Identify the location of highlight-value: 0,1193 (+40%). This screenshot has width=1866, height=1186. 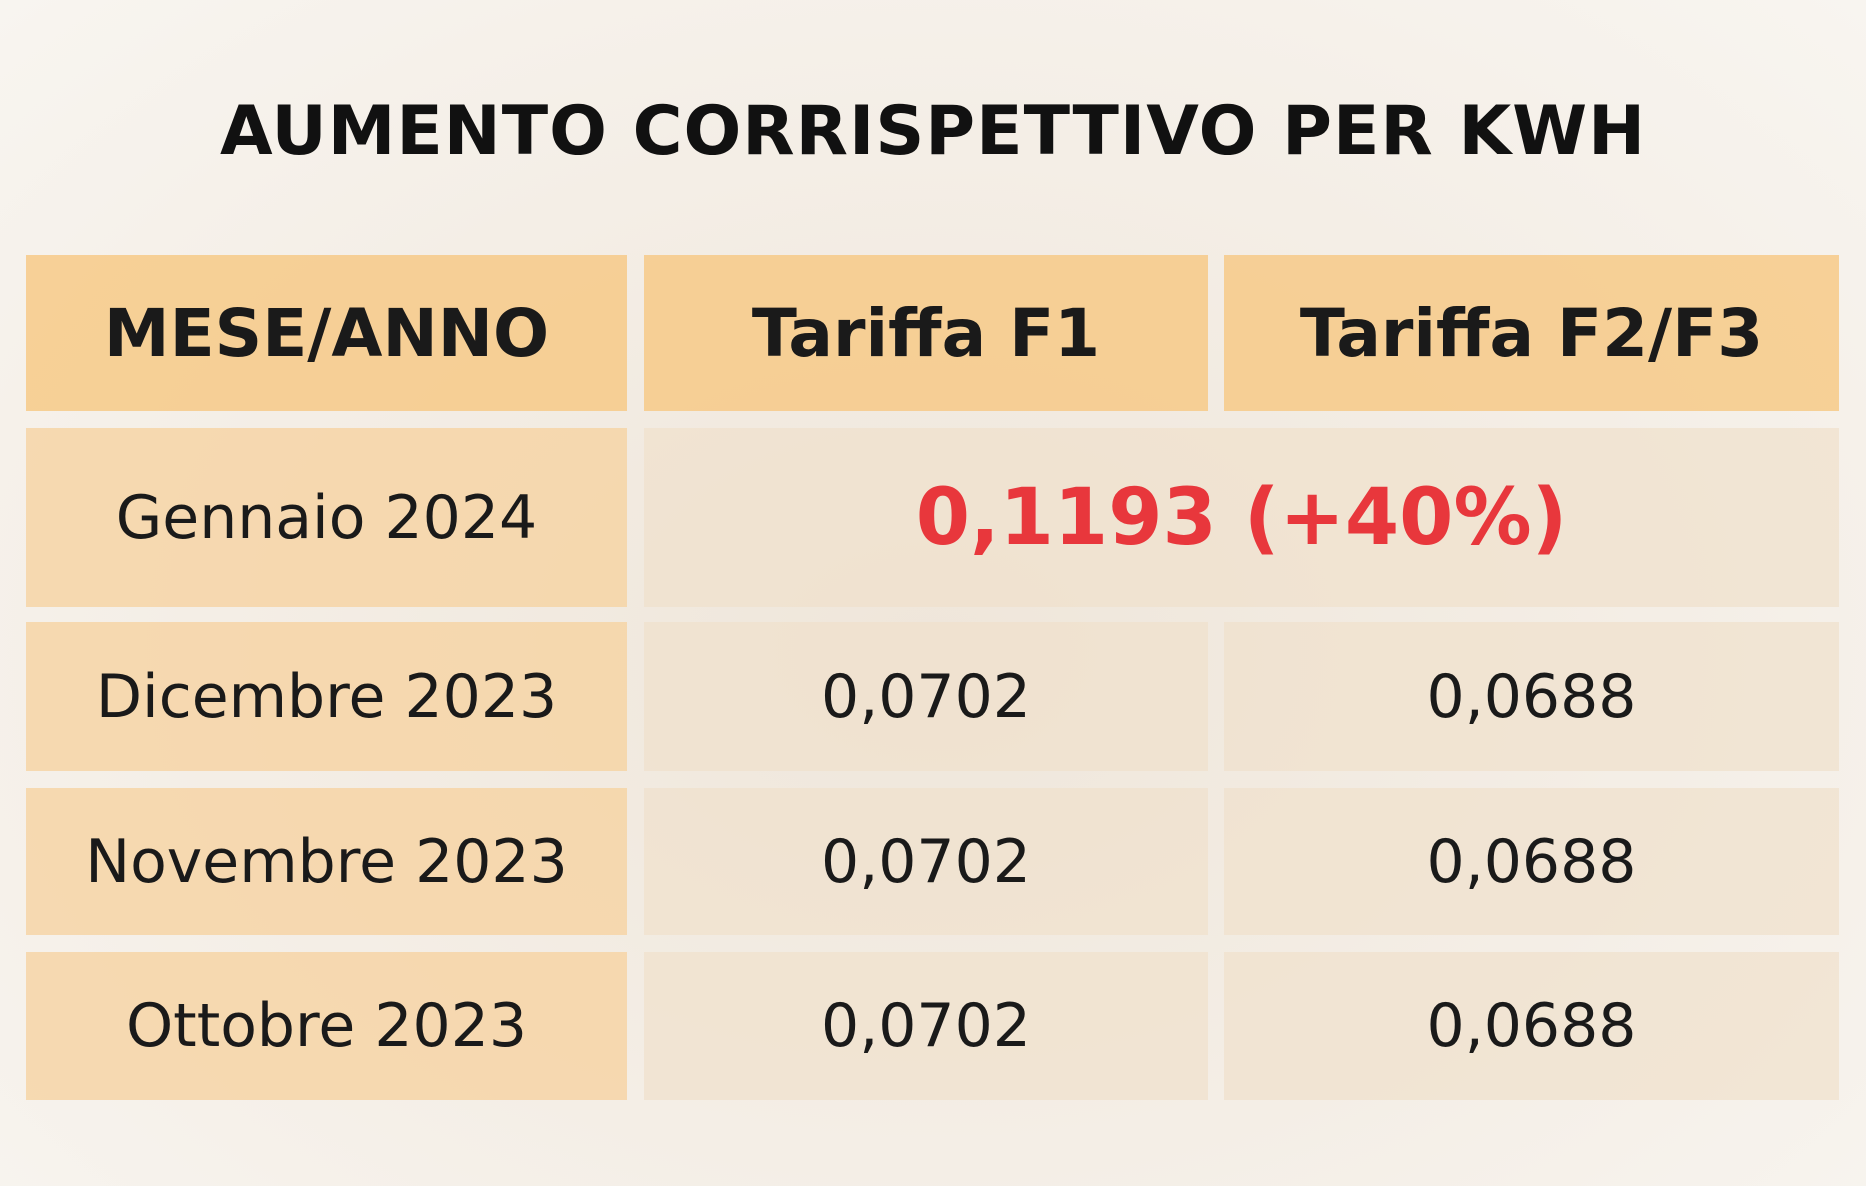
(1241, 517).